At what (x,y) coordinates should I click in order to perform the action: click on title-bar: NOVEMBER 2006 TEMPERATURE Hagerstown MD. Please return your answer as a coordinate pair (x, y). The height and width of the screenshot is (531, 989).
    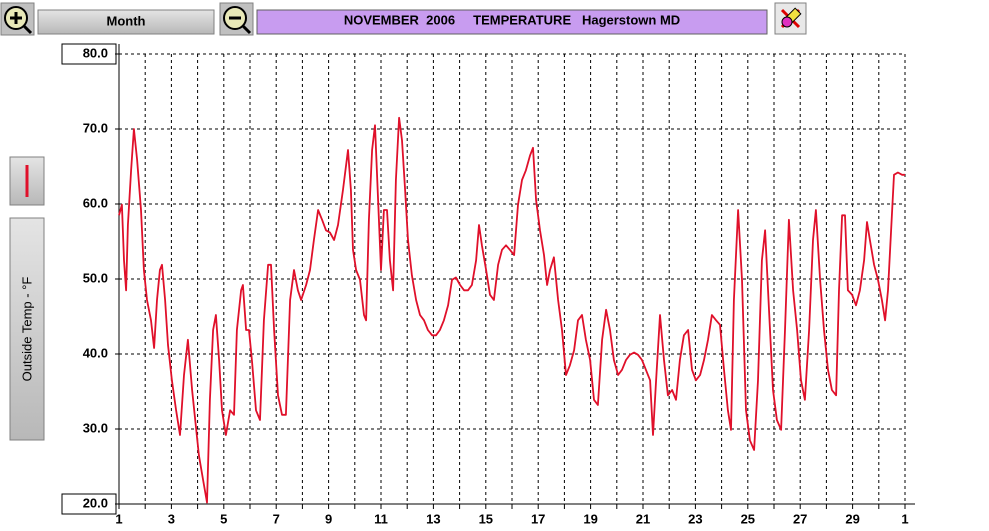
    Looking at the image, I should click on (512, 22).